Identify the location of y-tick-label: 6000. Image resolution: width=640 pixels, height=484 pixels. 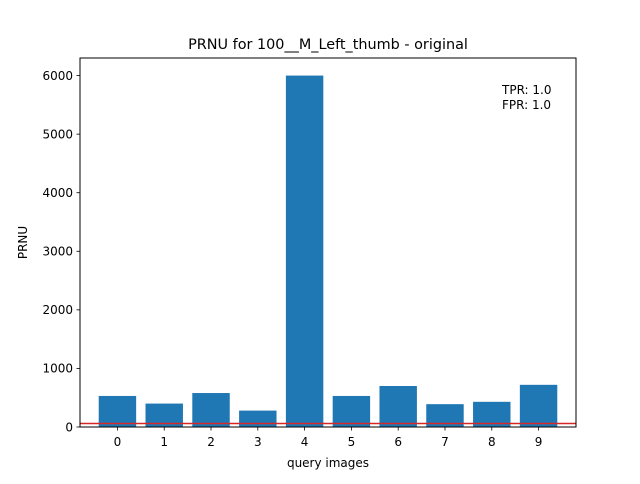
(57, 76).